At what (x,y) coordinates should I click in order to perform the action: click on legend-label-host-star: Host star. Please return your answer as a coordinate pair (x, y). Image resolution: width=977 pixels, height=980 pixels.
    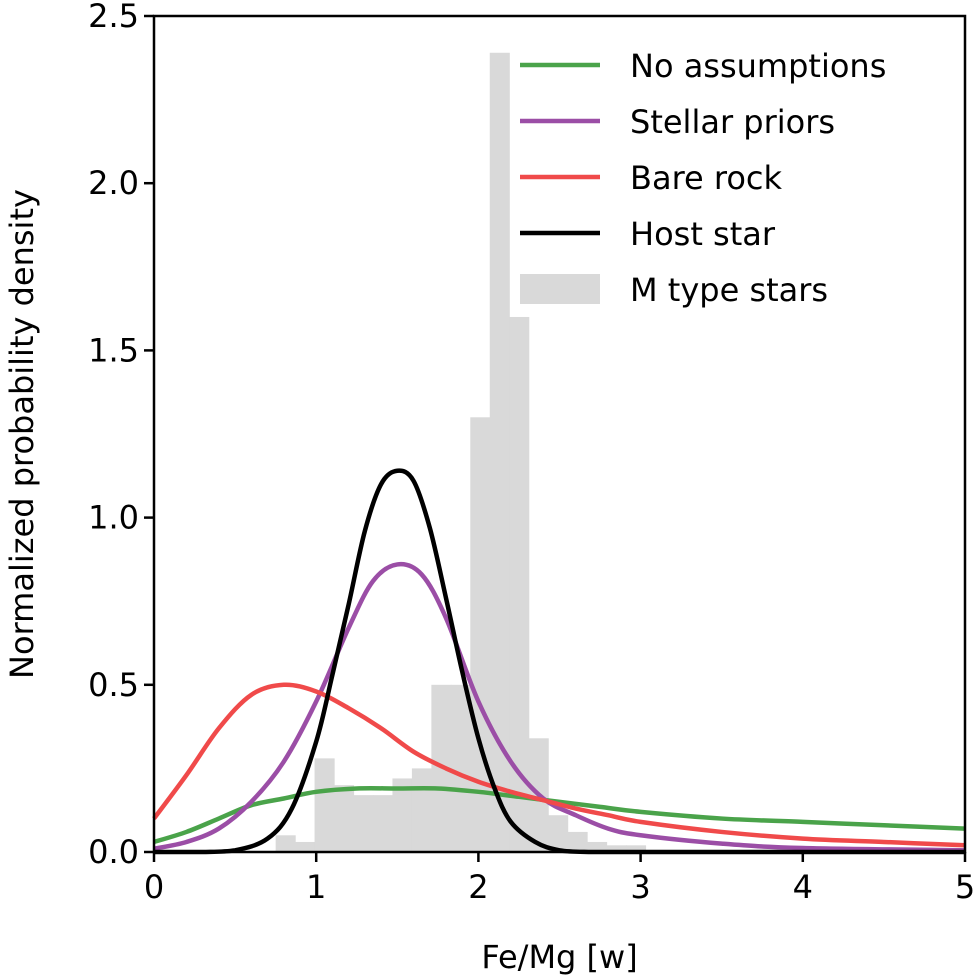
    Looking at the image, I should click on (703, 234).